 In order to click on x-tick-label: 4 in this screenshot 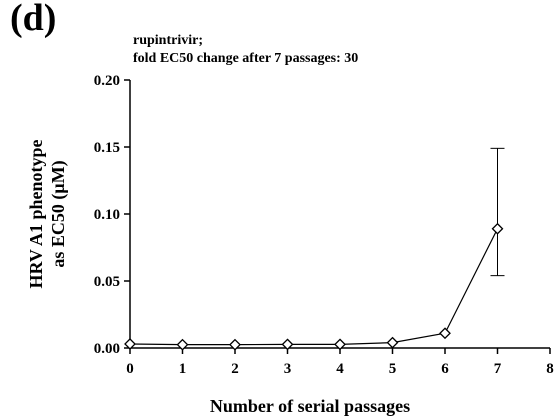, I will do `click(340, 369)`.